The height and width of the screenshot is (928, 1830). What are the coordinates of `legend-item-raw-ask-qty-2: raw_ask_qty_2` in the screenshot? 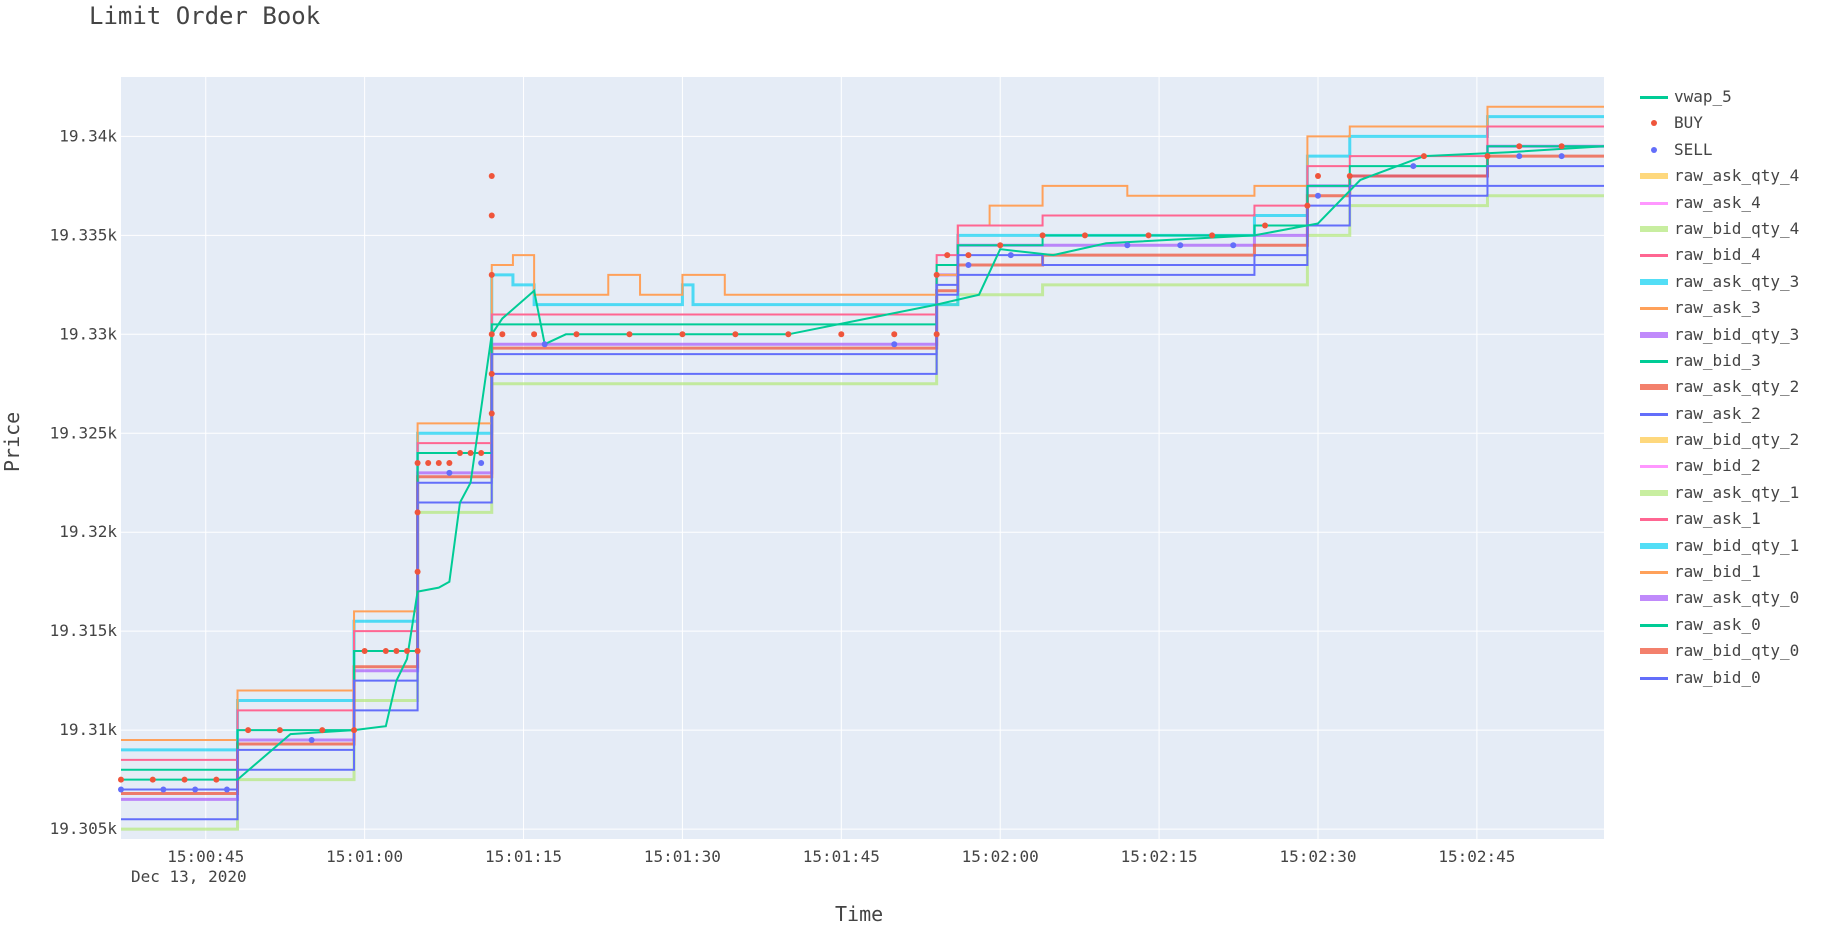 It's located at (1719, 387).